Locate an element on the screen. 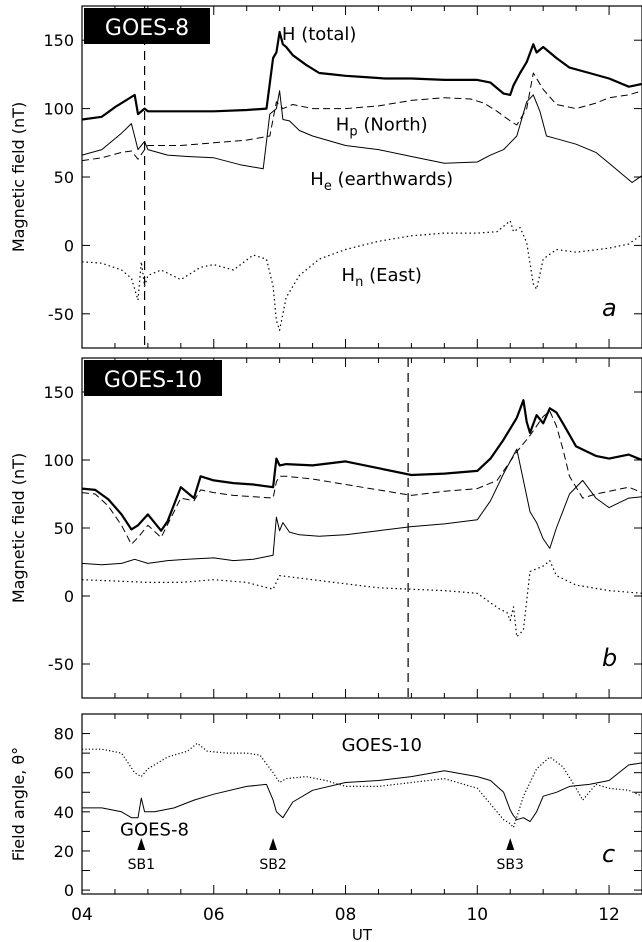 The width and height of the screenshot is (642, 942). y-tick-label: 40 is located at coordinates (64, 812).